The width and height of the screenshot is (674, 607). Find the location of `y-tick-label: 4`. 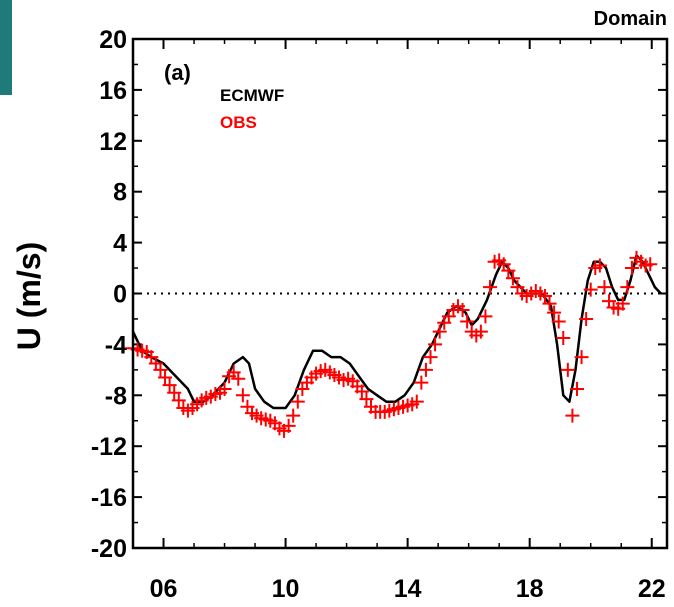

y-tick-label: 4 is located at coordinates (120, 244).